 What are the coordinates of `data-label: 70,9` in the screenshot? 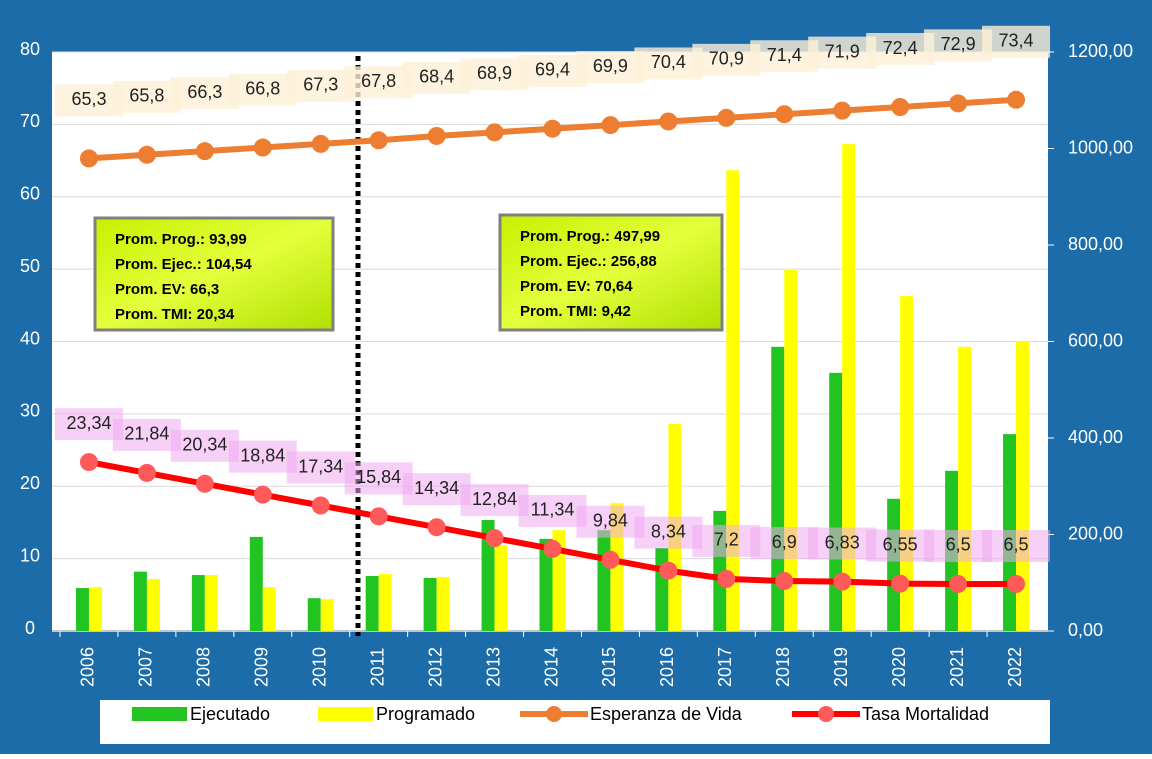 It's located at (726, 59).